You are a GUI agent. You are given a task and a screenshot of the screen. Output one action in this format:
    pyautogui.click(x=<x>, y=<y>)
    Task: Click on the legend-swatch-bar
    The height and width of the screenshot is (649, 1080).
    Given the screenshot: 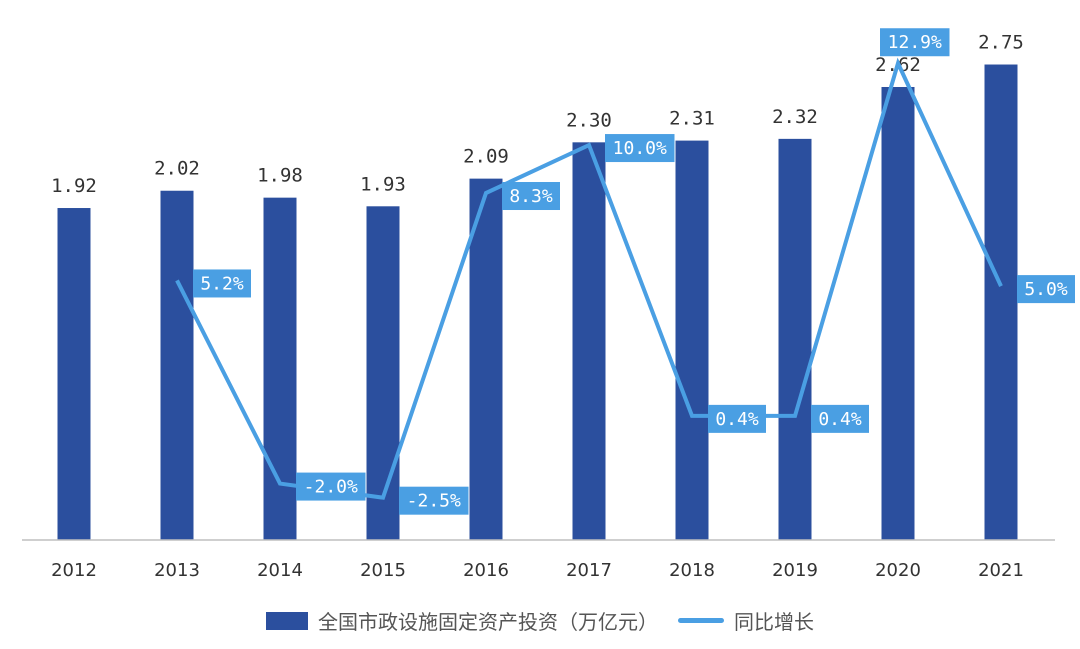 What is the action you would take?
    pyautogui.click(x=287, y=620)
    